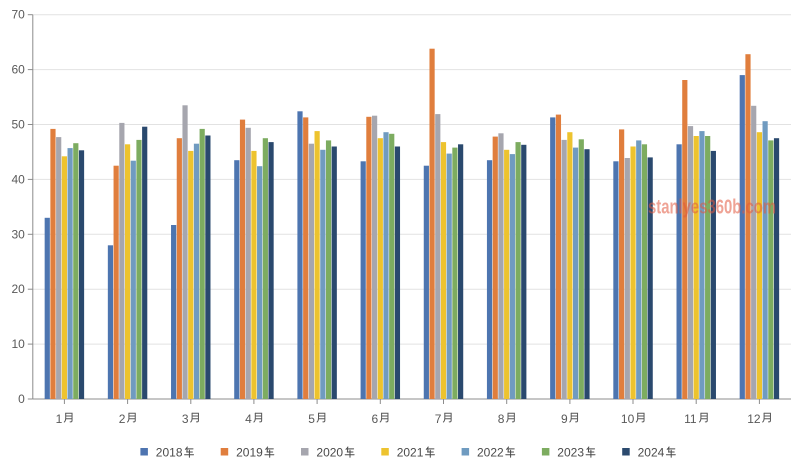  What do you see at coordinates (21, 399) in the screenshot?
I see `svg-text: 0` at bounding box center [21, 399].